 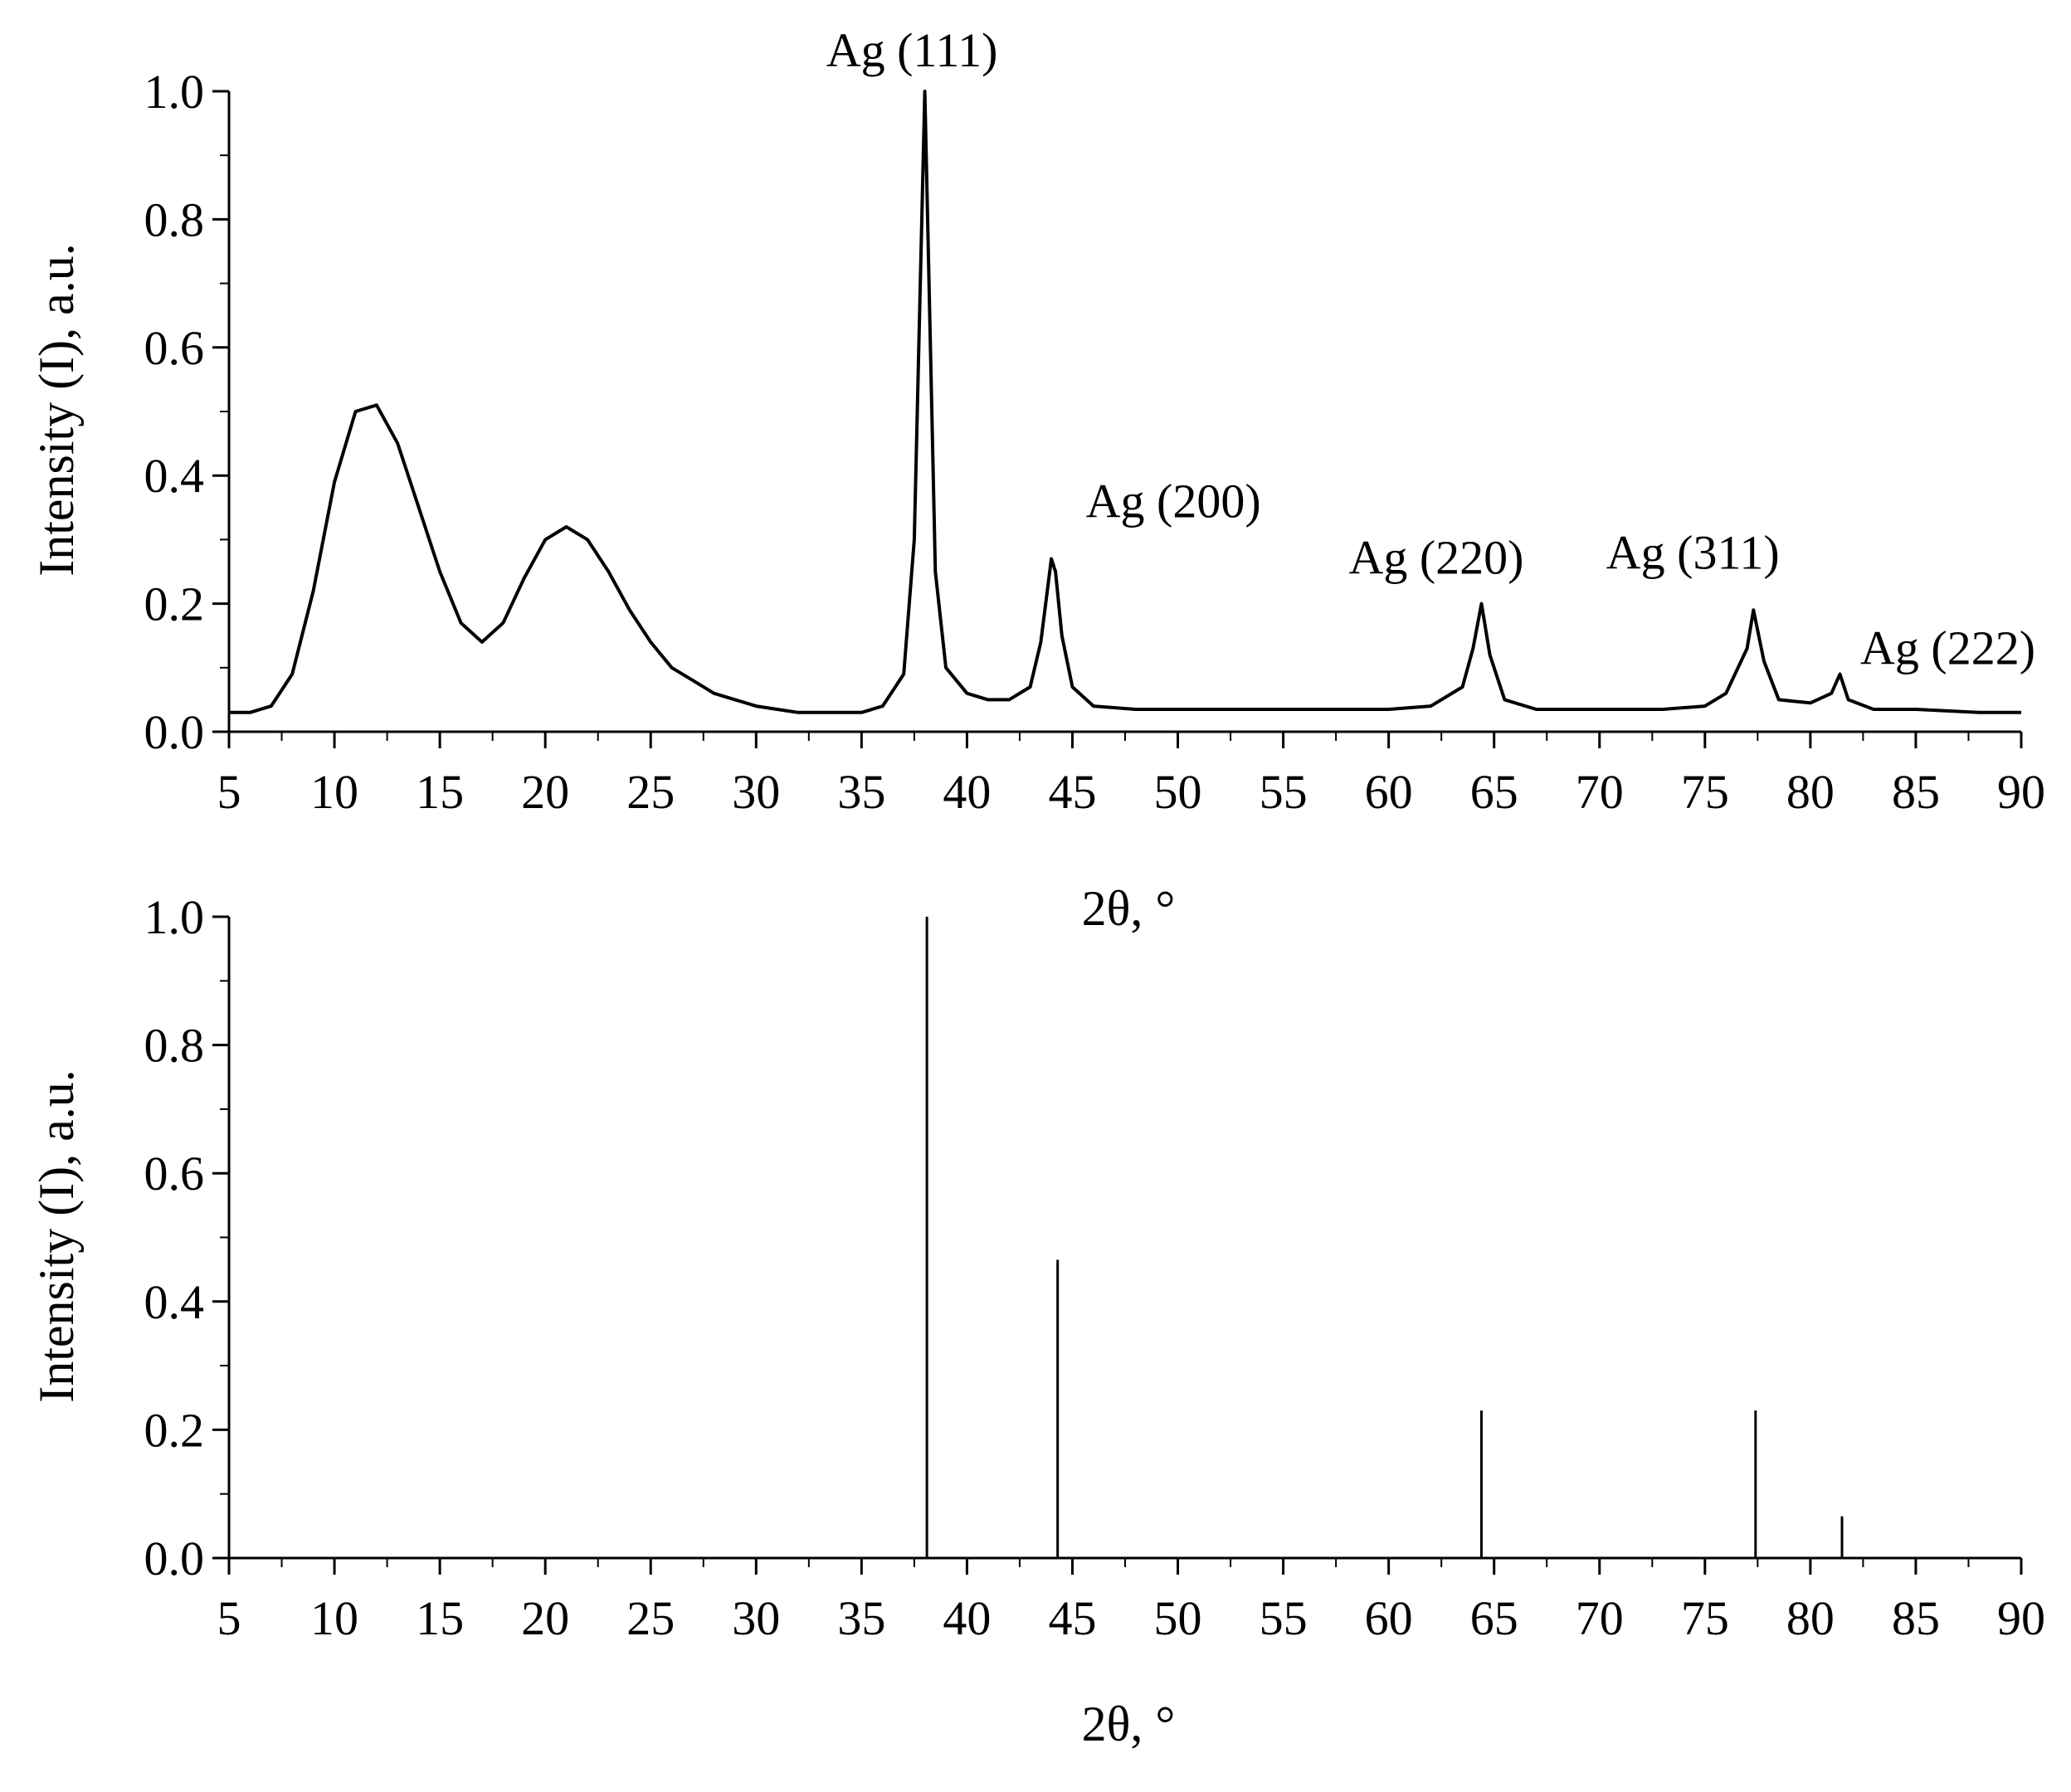 What do you see at coordinates (1173, 501) in the screenshot?
I see `peak-label: Ag (200)` at bounding box center [1173, 501].